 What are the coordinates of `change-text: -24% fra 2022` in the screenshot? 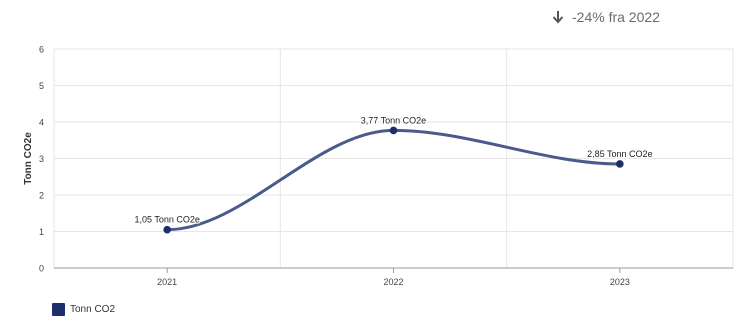 It's located at (616, 17).